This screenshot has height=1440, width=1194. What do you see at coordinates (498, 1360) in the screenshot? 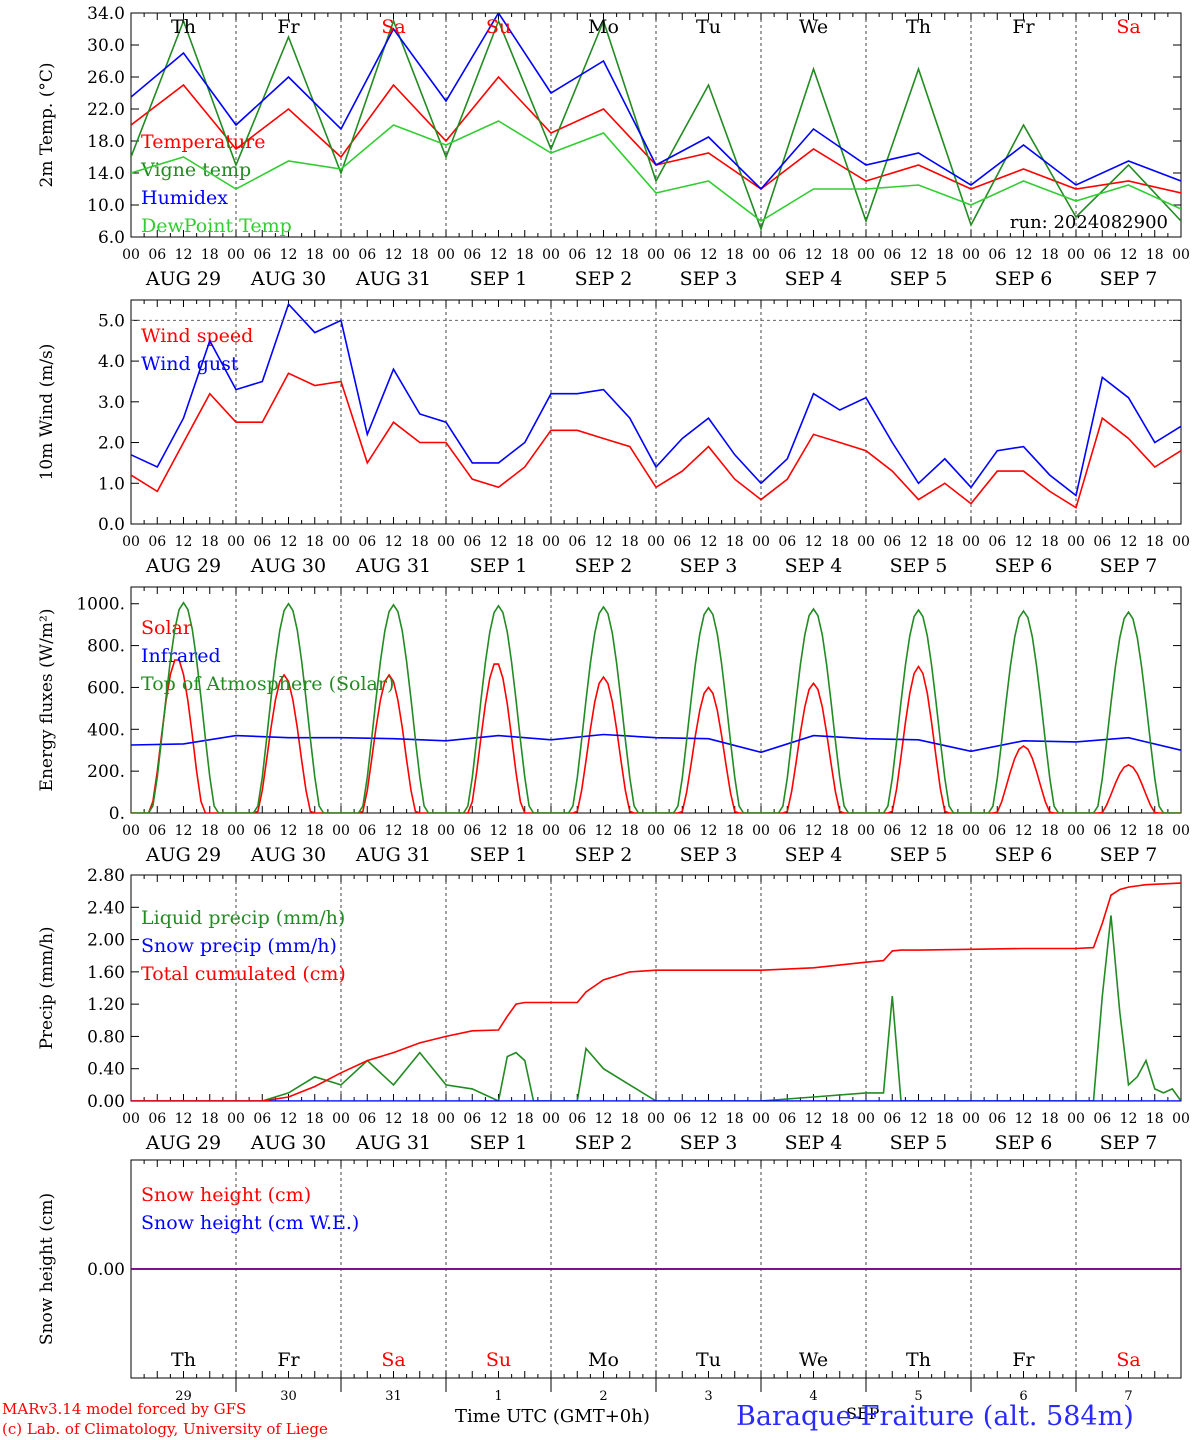
I see `bottom-weekday-label: Su` at bounding box center [498, 1360].